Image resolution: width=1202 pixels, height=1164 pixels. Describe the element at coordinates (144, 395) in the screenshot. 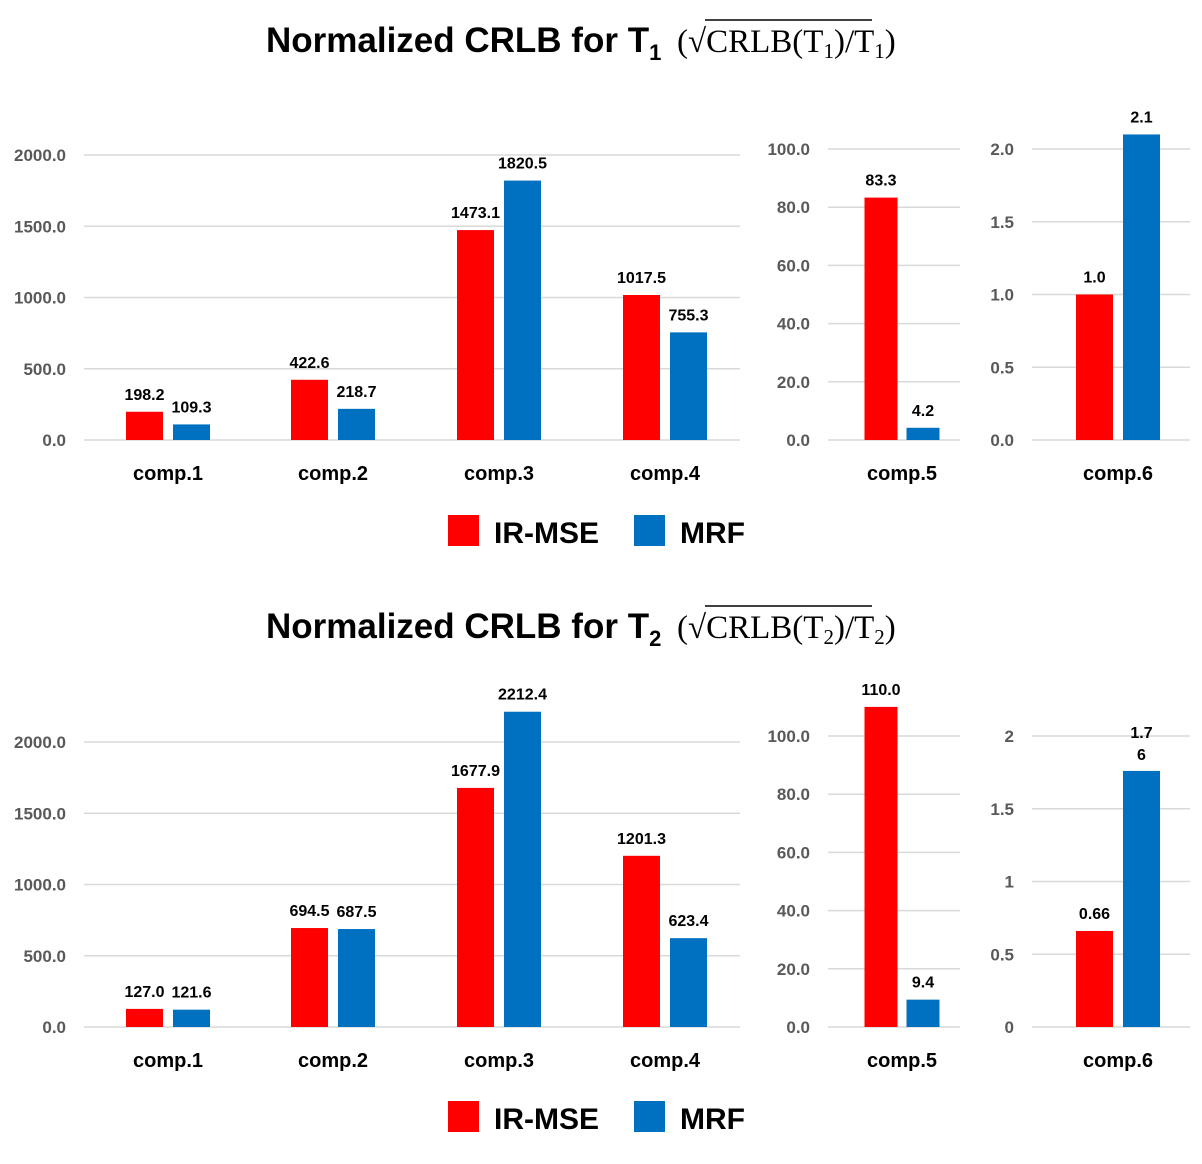

I see `data-label: 198.2` at that location.